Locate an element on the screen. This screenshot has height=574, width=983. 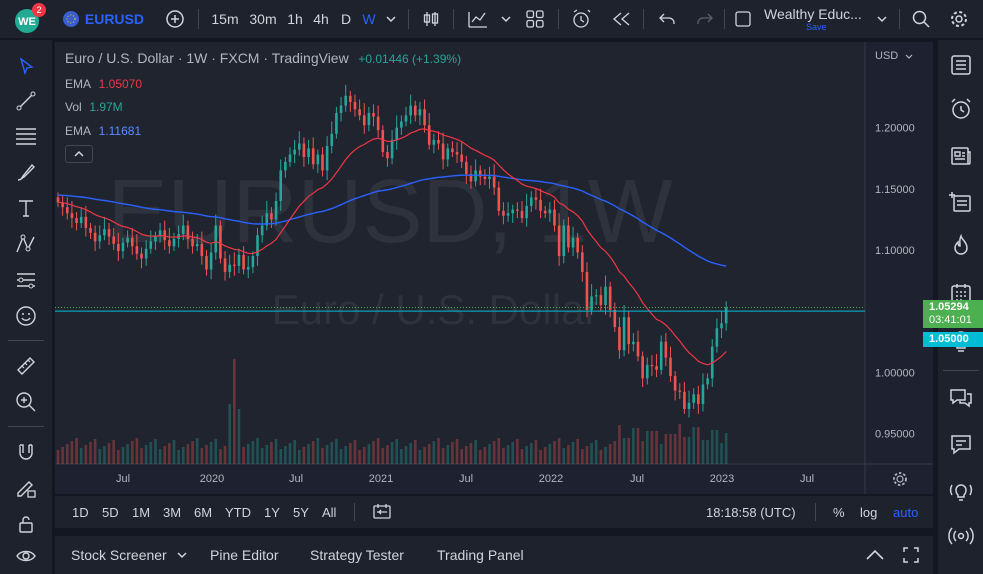
fullscreen-toggle is located at coordinates (743, 19).